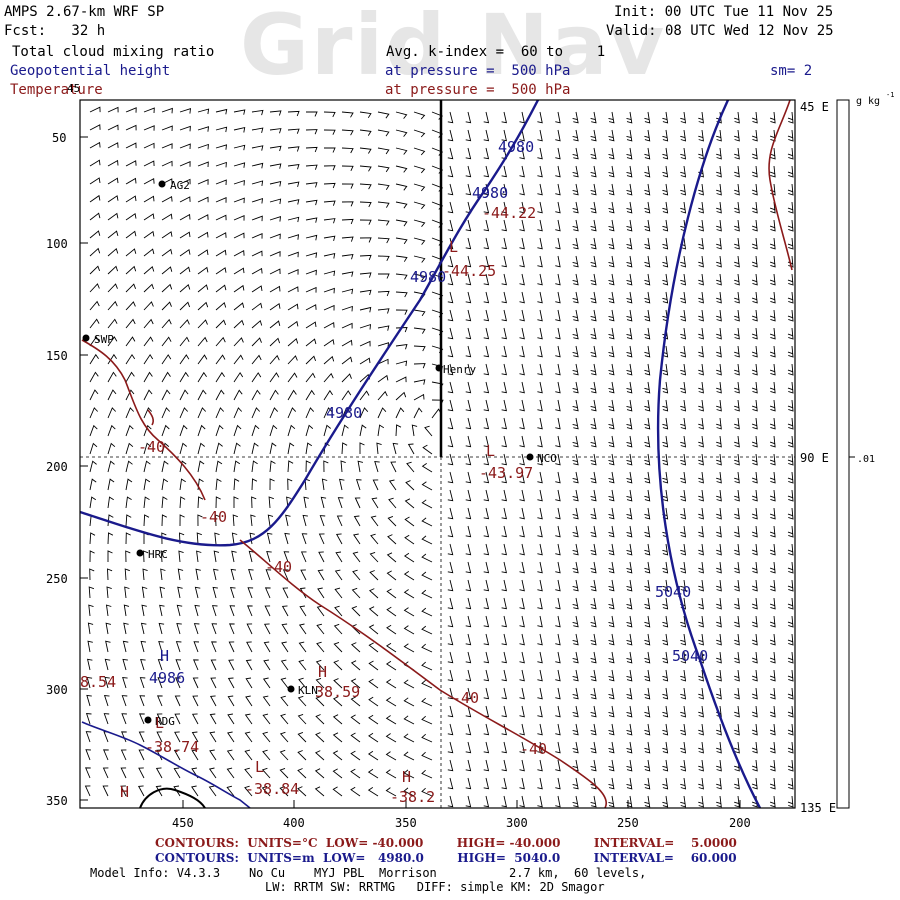 The image size is (900, 900). I want to click on station-henry-label: Henry, so click(459, 369).